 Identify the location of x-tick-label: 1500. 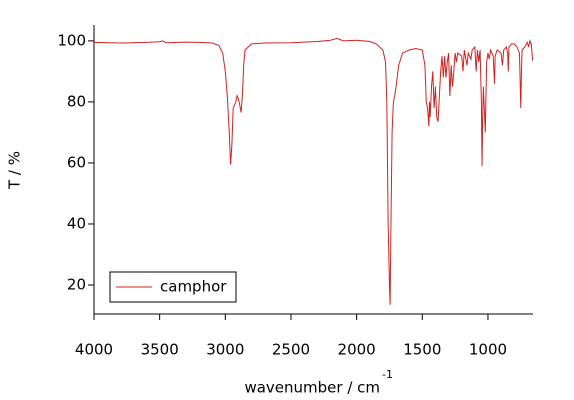
(422, 350).